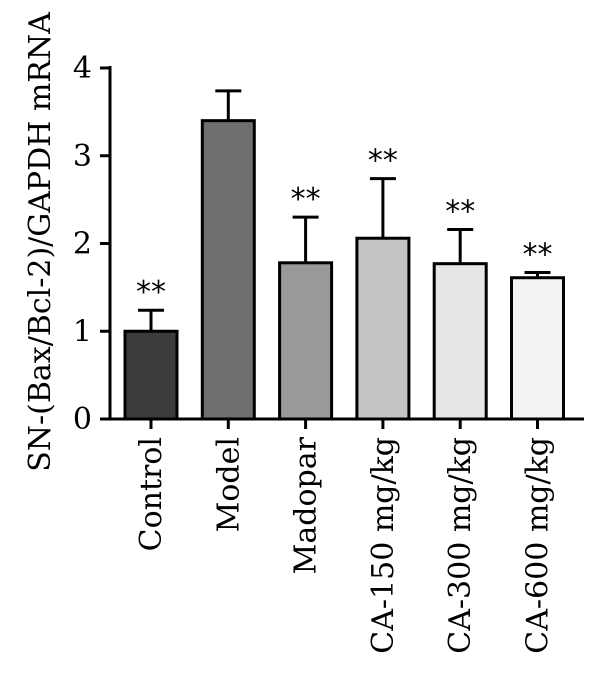  I want to click on y-tick-label: 2, so click(82, 244).